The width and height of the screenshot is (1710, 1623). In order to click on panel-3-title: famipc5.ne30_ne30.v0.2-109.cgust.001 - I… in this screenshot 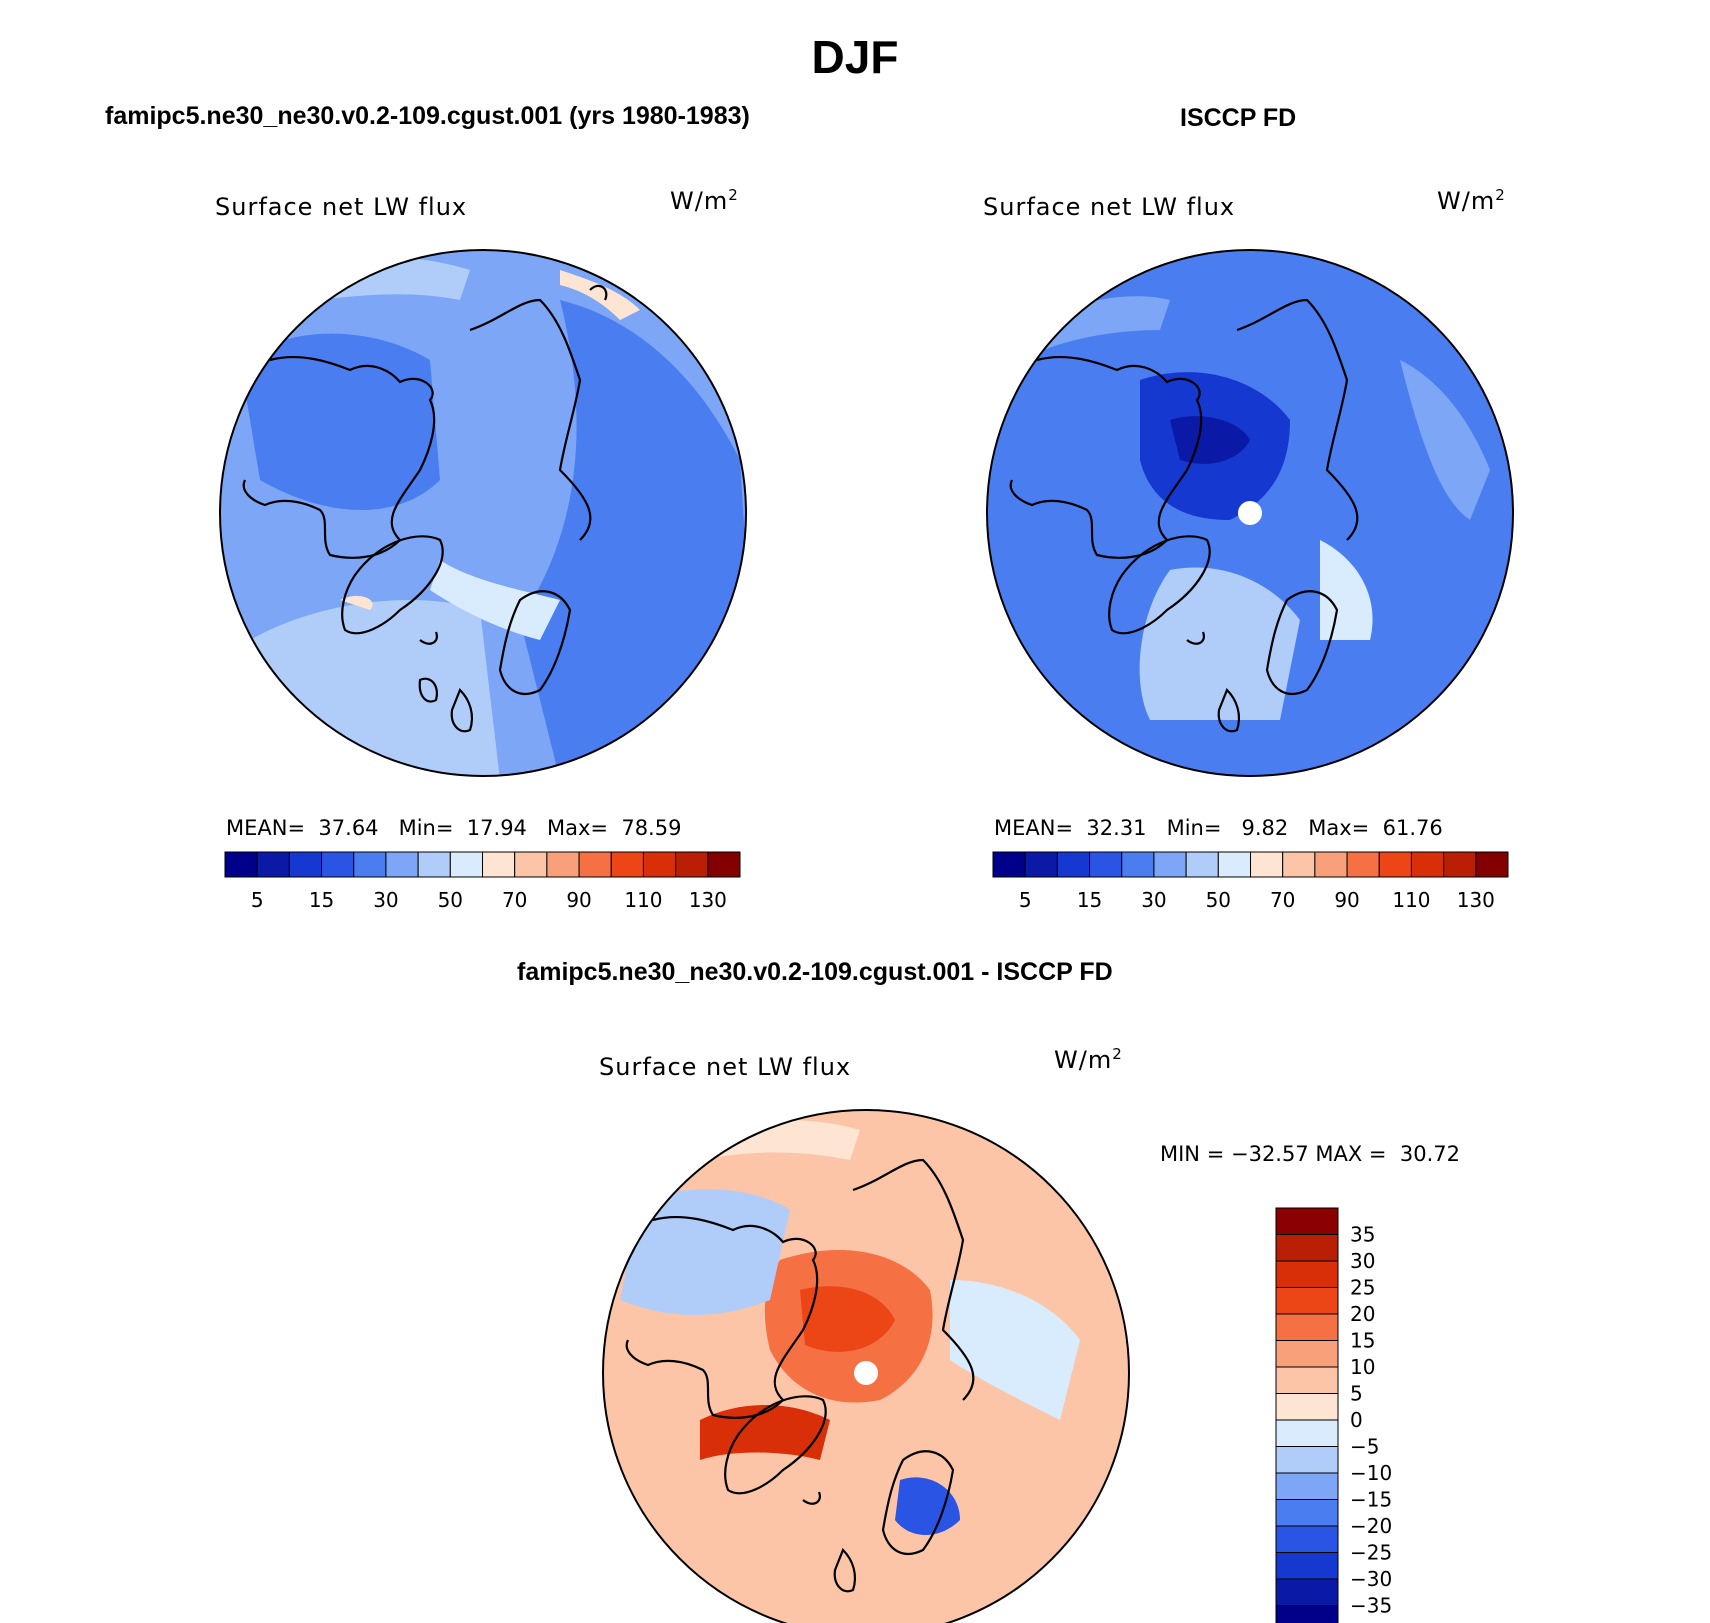, I will do `click(815, 972)`.